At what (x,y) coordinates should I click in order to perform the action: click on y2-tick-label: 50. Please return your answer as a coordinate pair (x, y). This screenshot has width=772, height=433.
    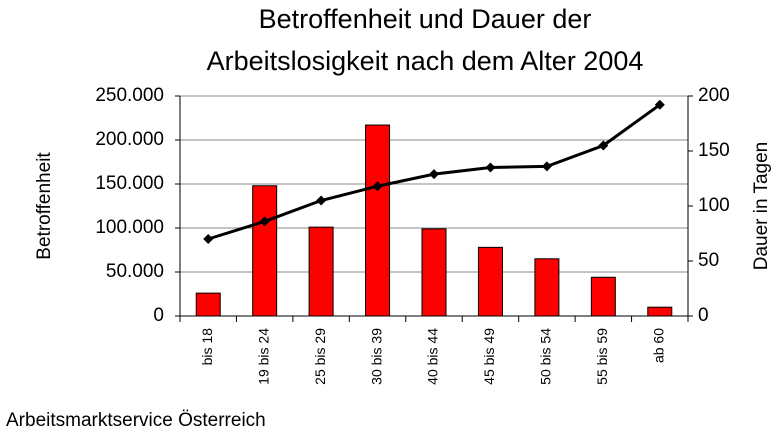
    Looking at the image, I should click on (708, 260).